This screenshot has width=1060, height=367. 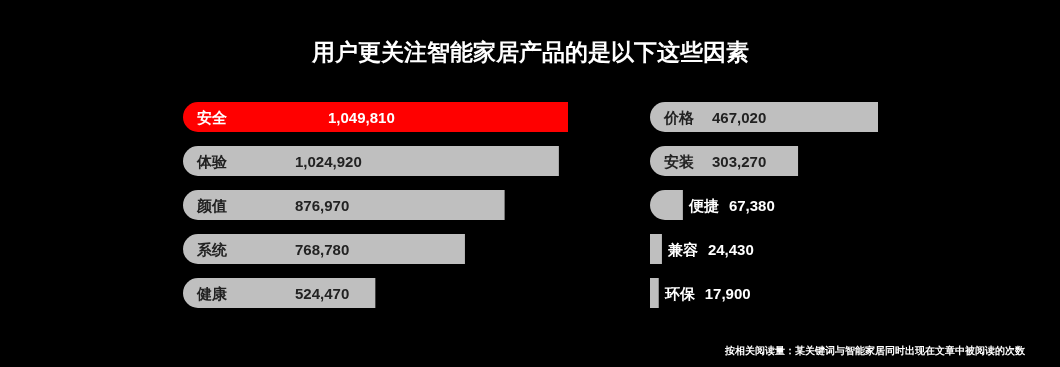 What do you see at coordinates (211, 205) in the screenshot?
I see `y-tick-label: 颜值` at bounding box center [211, 205].